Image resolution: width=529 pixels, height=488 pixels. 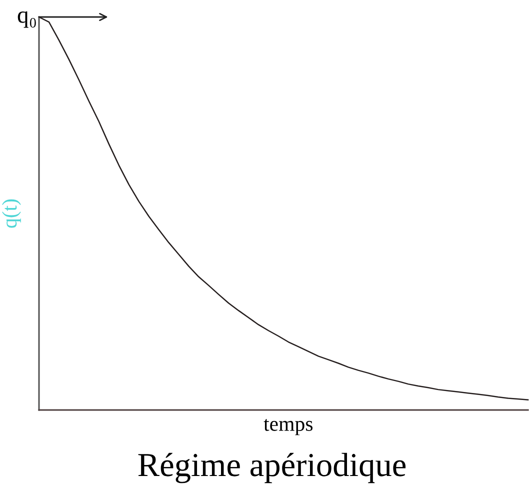 I want to click on y-axis-title: q(t), so click(x=11, y=213).